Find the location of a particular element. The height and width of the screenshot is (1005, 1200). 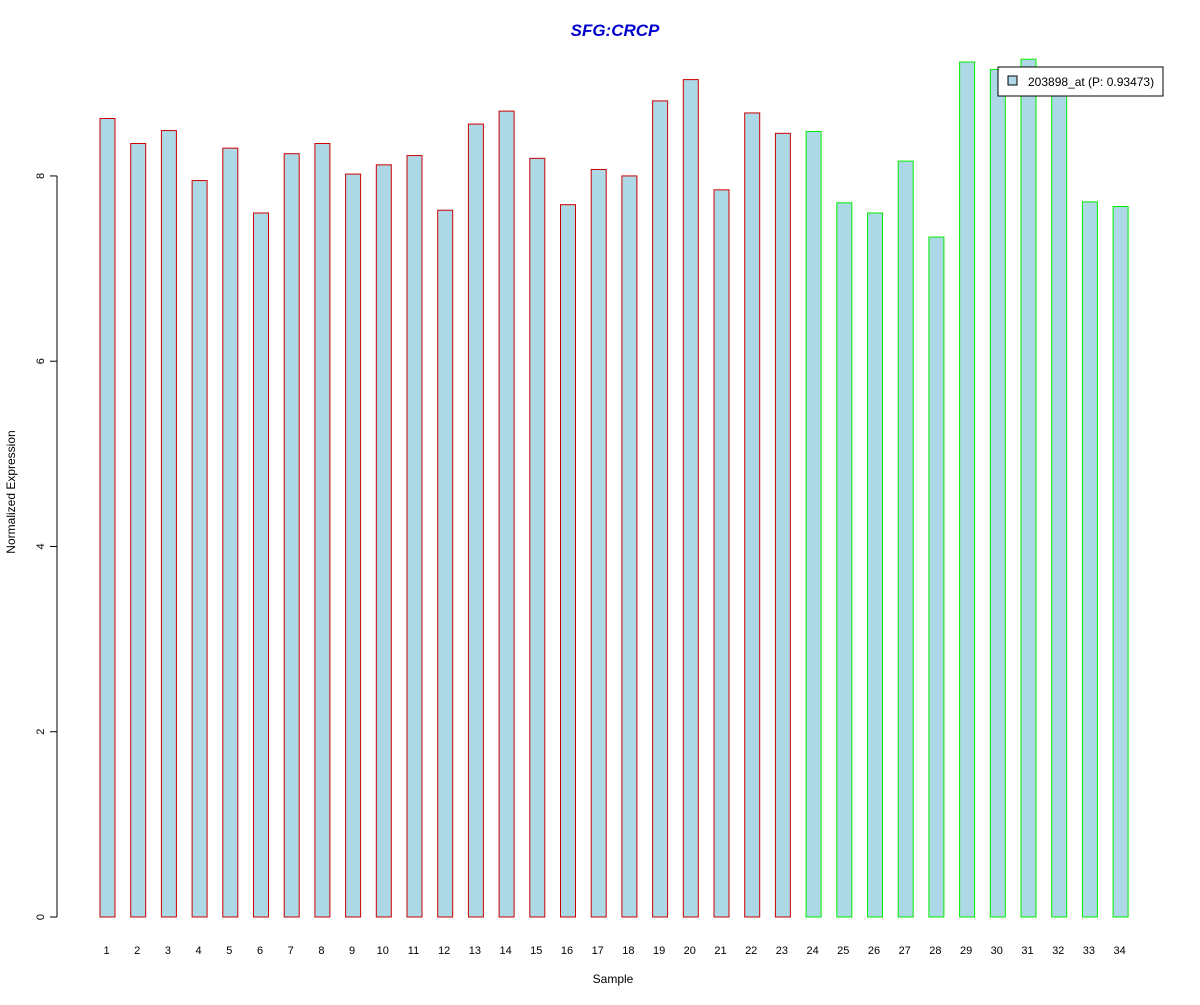

x-tick-label: 22 is located at coordinates (751, 951).